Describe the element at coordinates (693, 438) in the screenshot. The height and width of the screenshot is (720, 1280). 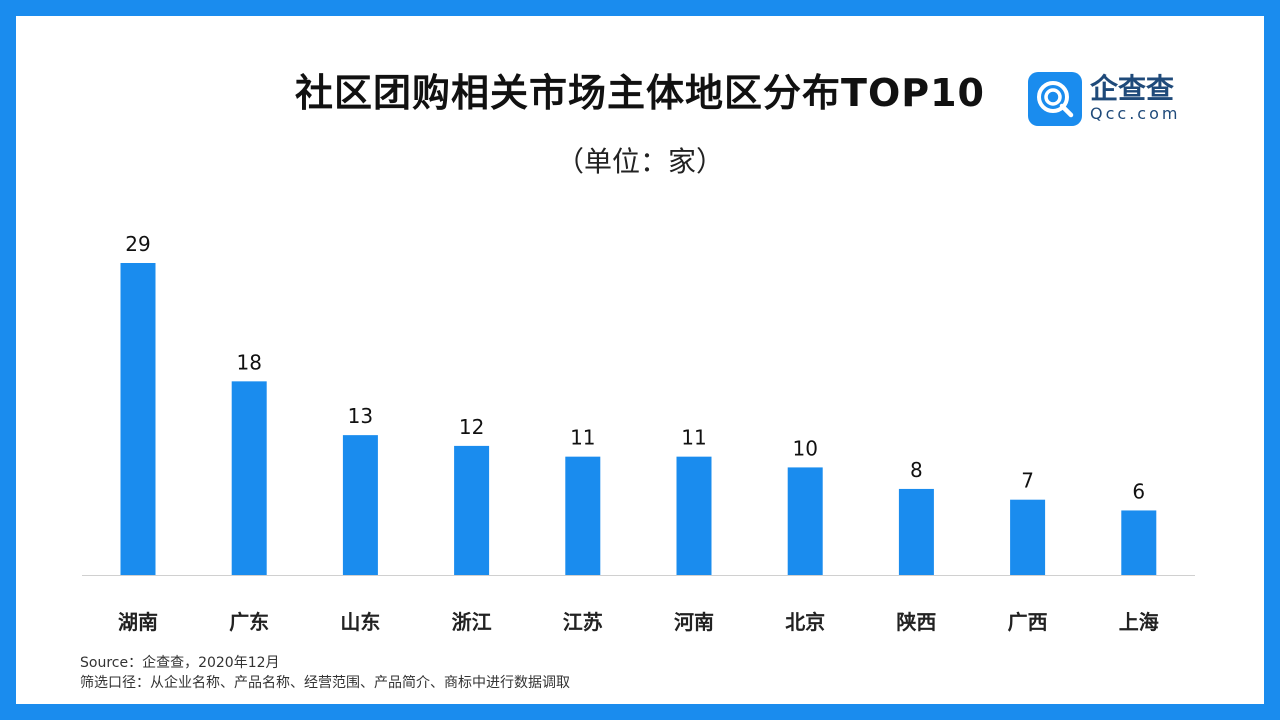
I see `data-label-5: 11` at that location.